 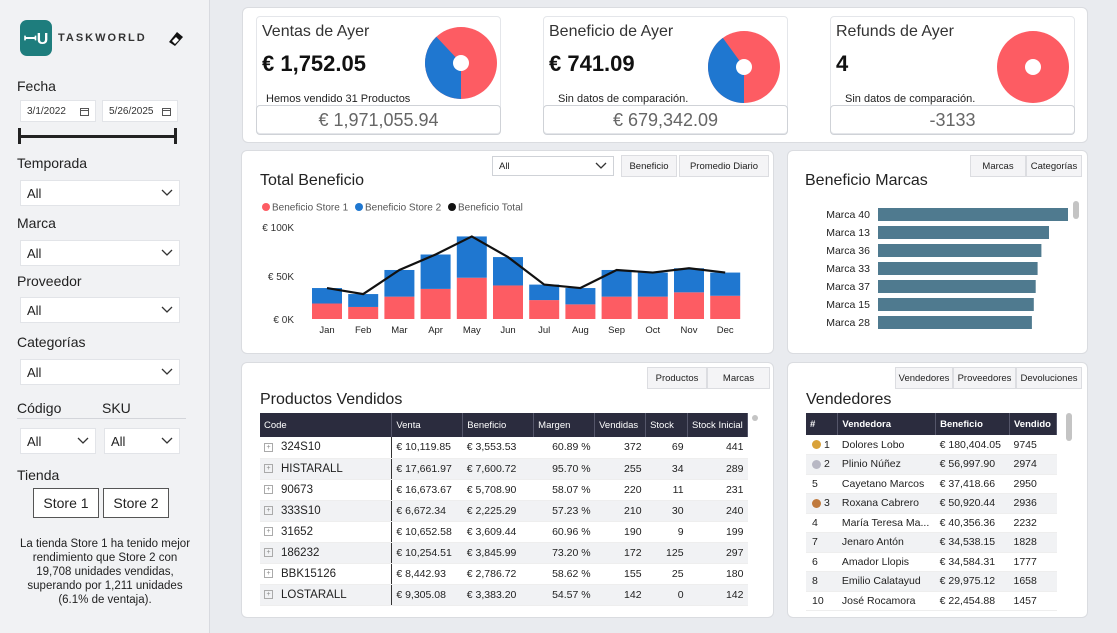 I want to click on col-header-code: Code, so click(x=326, y=425).